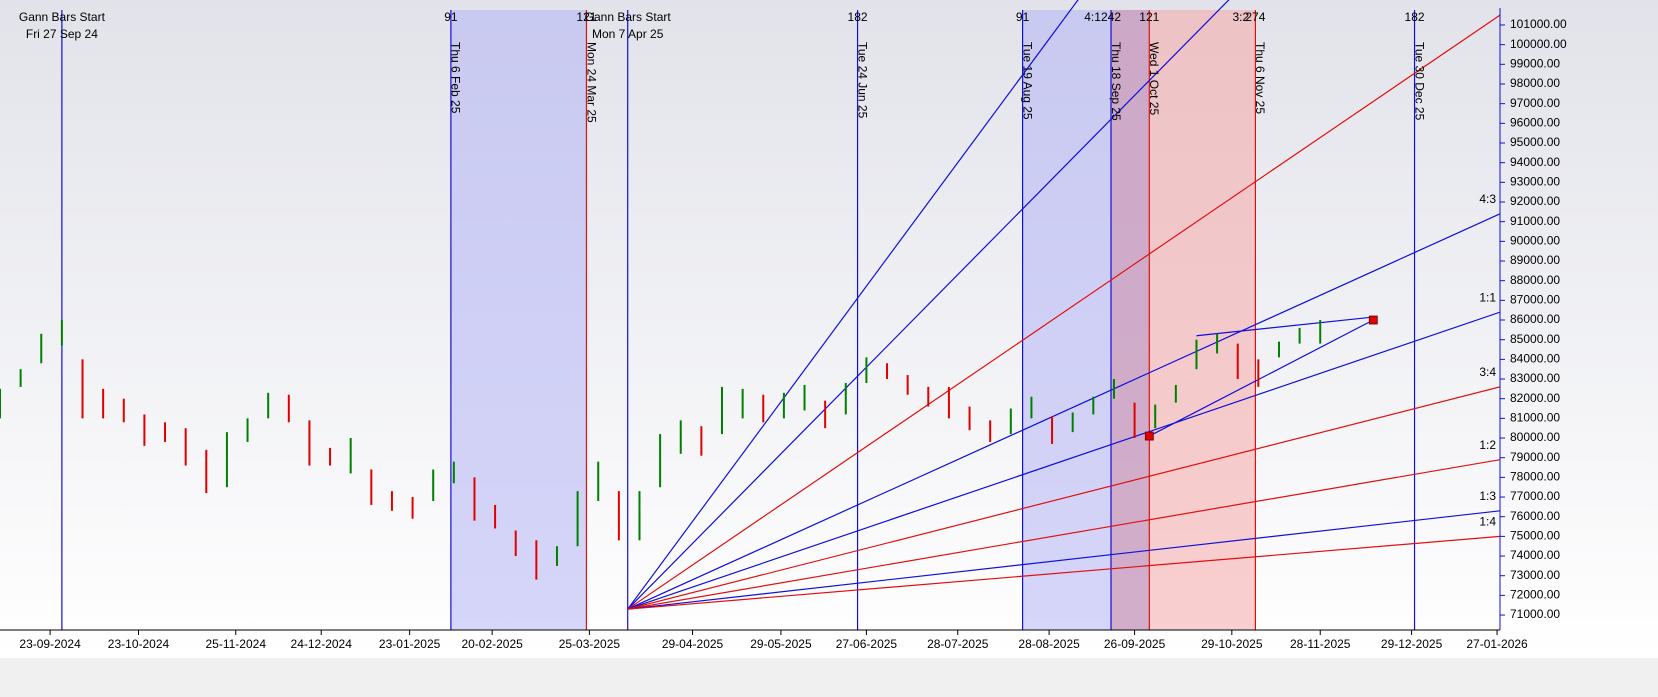 The image size is (1658, 697). Describe the element at coordinates (1049, 644) in the screenshot. I see `x-tick-label: 28-08-2025` at that location.